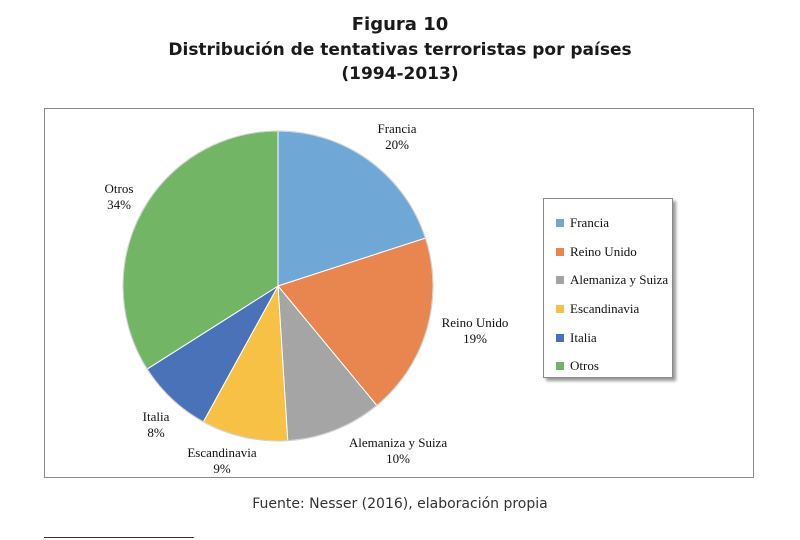 The image size is (800, 540). I want to click on legend-item: Francia, so click(608, 223).